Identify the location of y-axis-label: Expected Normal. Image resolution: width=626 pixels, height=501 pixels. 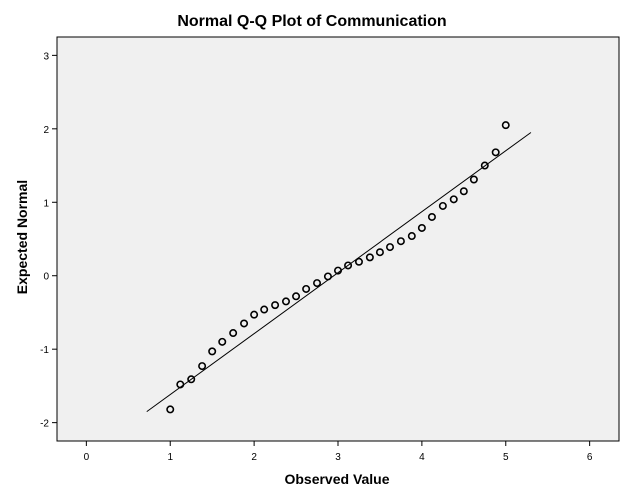
(22, 237).